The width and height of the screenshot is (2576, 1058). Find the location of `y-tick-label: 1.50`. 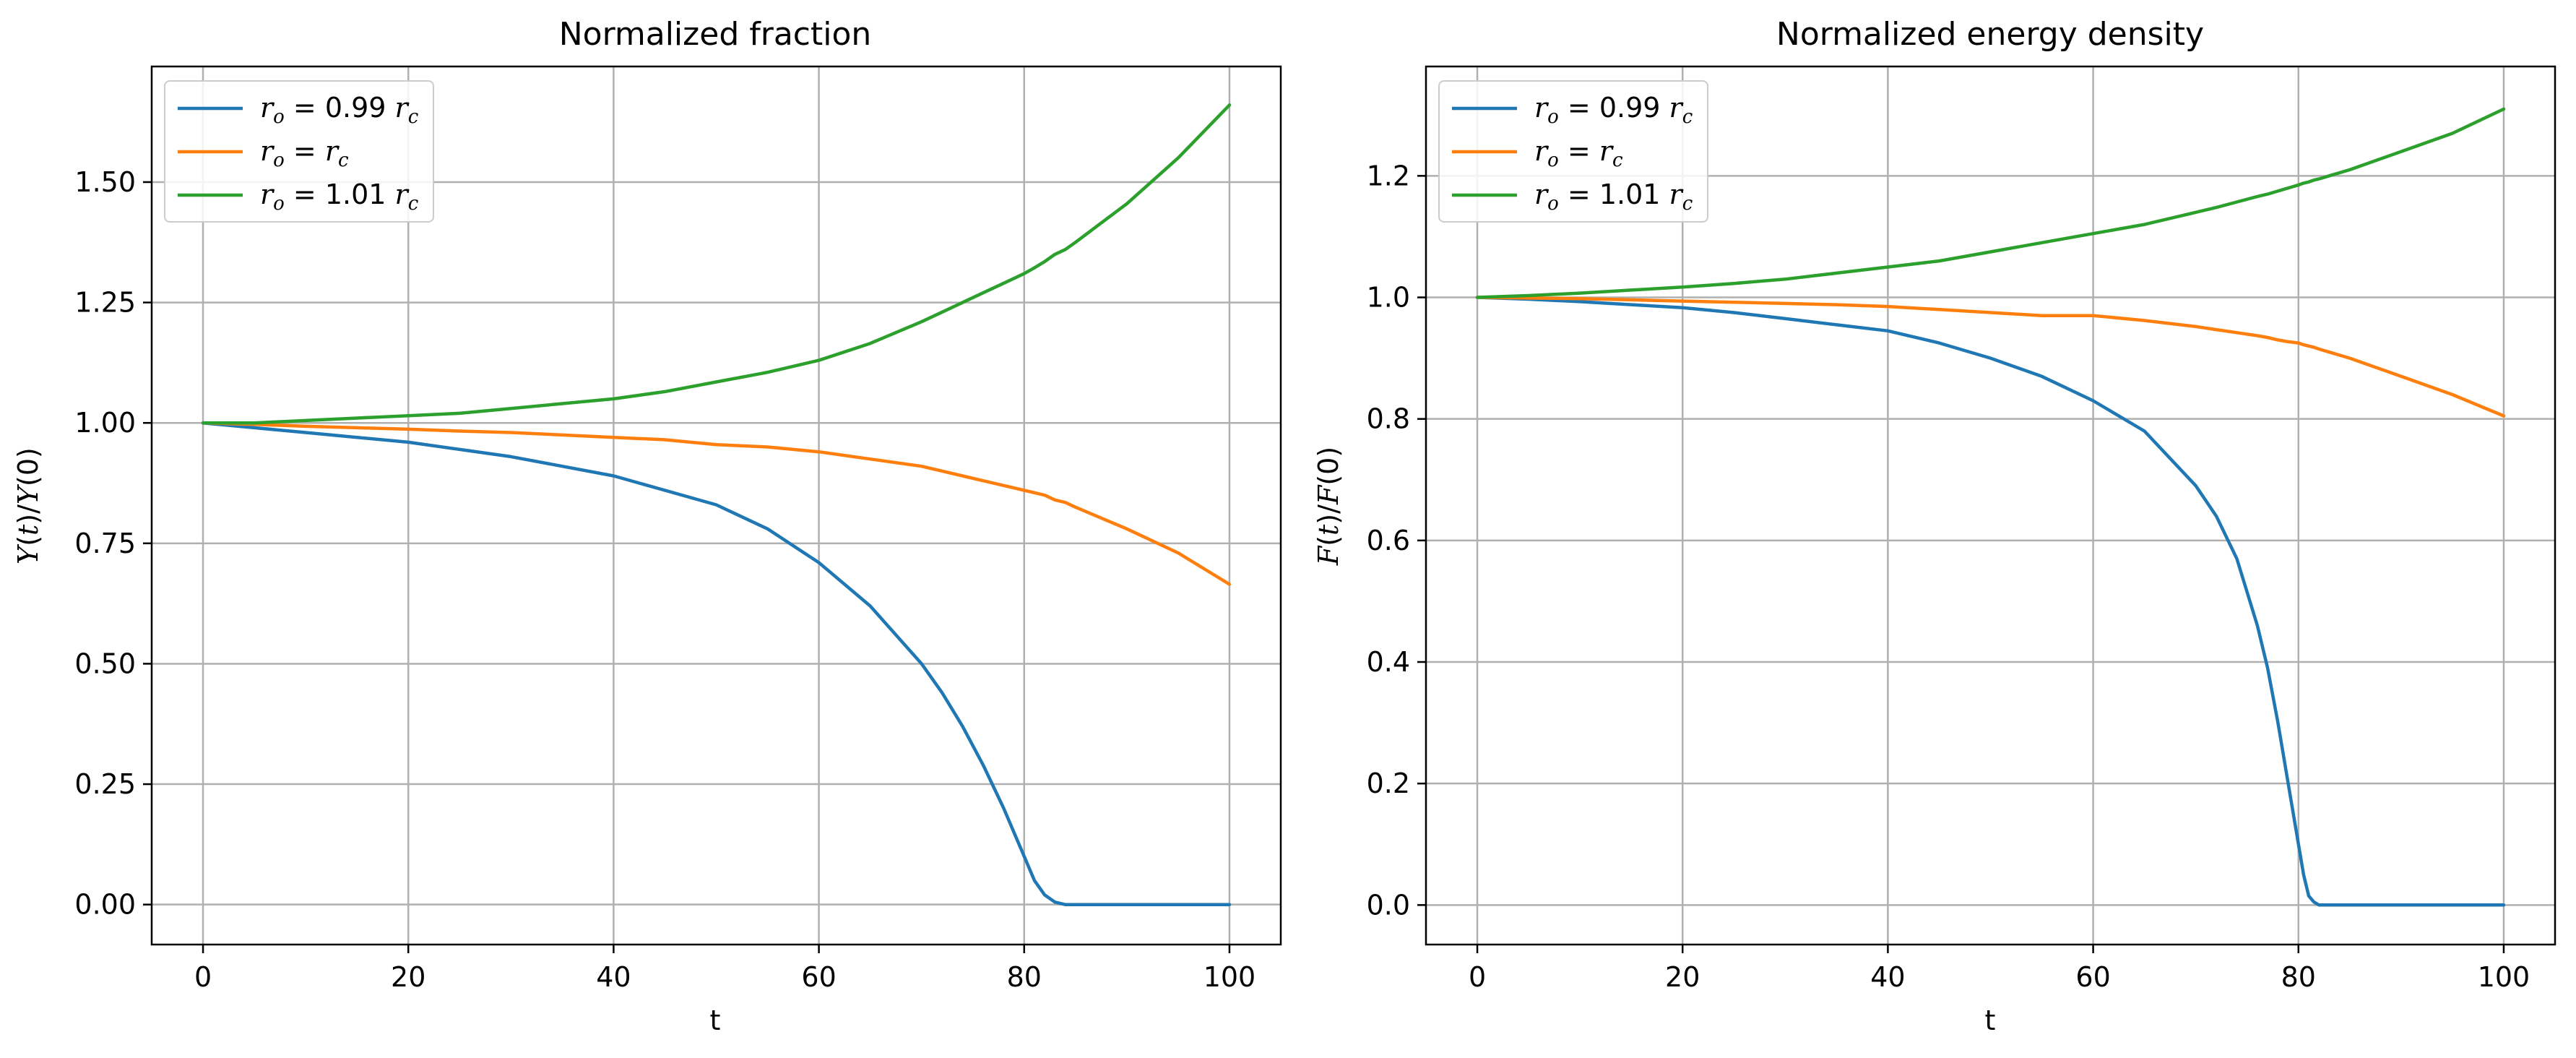

y-tick-label: 1.50 is located at coordinates (105, 182).